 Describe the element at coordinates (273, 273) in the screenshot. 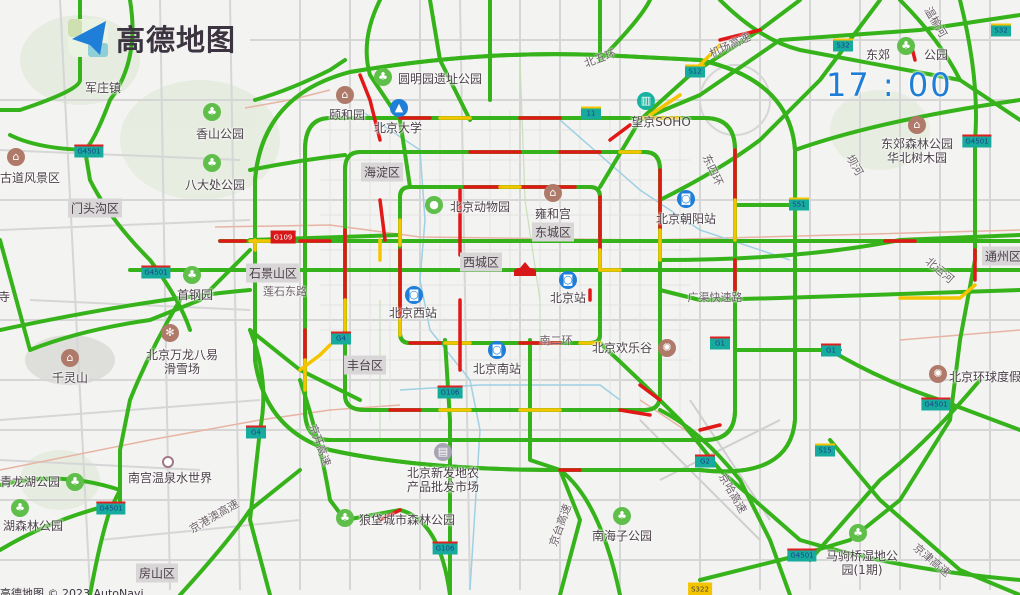

I see `district-label: 石景山区` at that location.